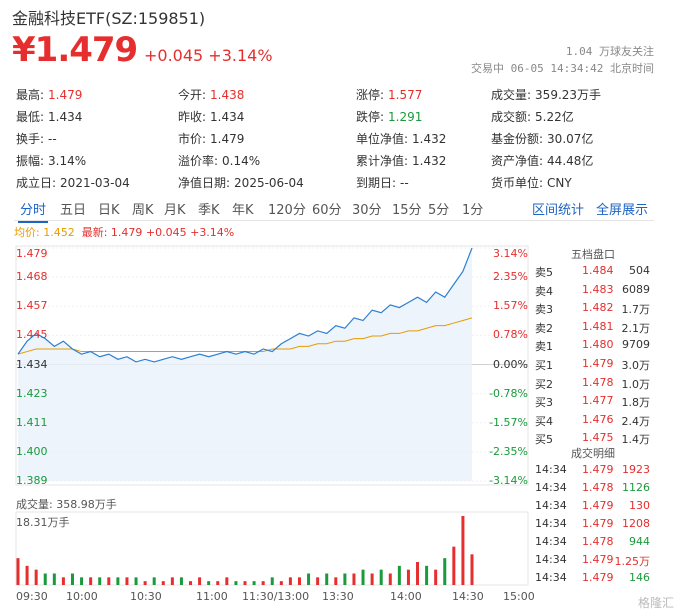  I want to click on y-tick-left: 1.411, so click(32, 422).